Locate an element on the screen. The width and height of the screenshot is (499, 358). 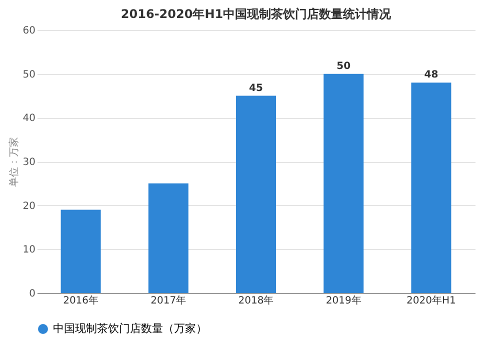
x-tick-label: 2018年 is located at coordinates (256, 300).